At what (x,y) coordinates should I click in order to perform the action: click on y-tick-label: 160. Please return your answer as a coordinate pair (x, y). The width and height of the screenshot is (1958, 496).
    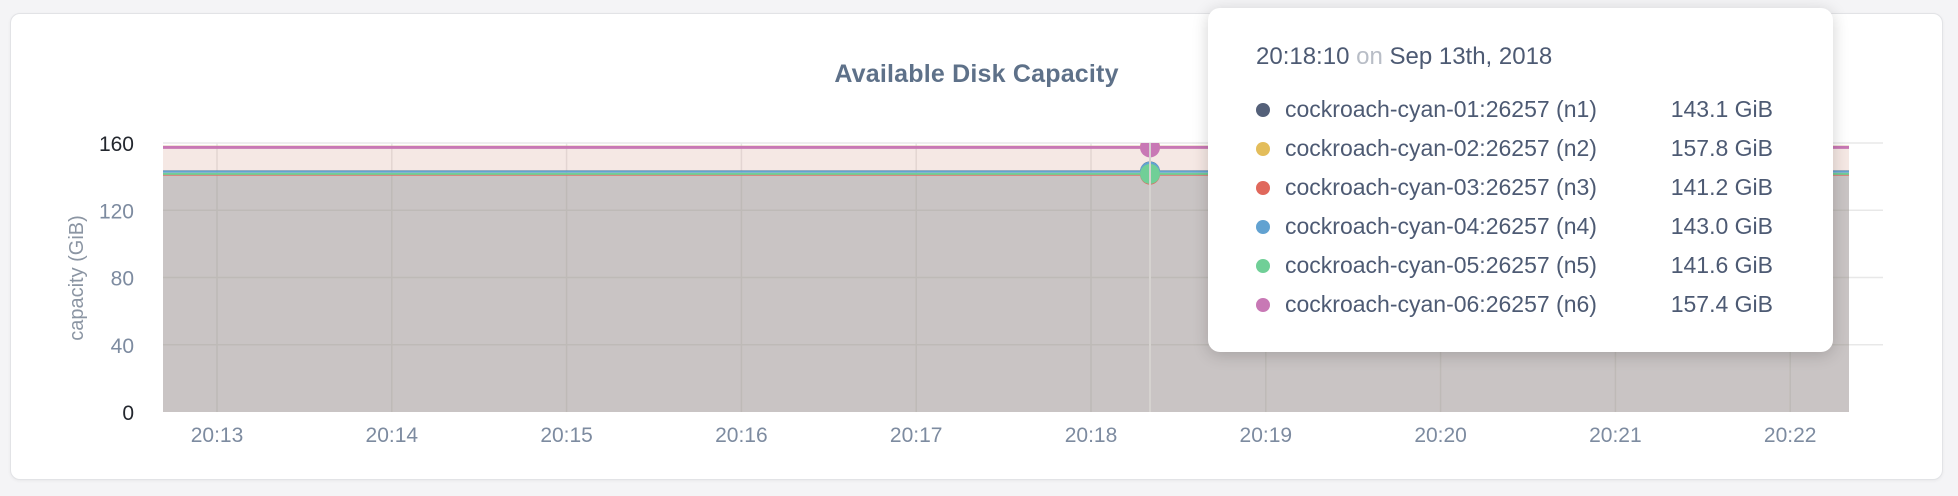
    Looking at the image, I should click on (116, 144).